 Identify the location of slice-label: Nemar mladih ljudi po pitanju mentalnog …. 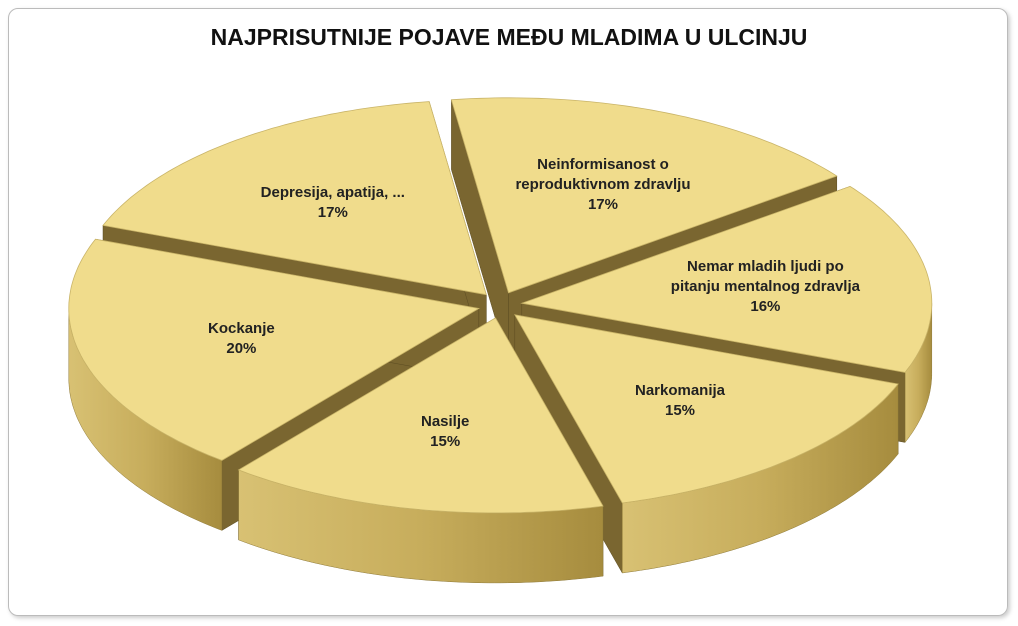
(765, 287).